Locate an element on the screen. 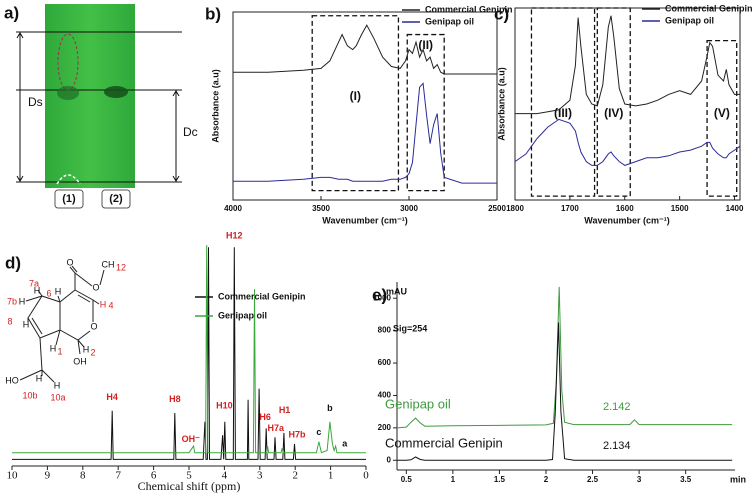 The image size is (756, 493). peak-label: H6 is located at coordinates (265, 417).